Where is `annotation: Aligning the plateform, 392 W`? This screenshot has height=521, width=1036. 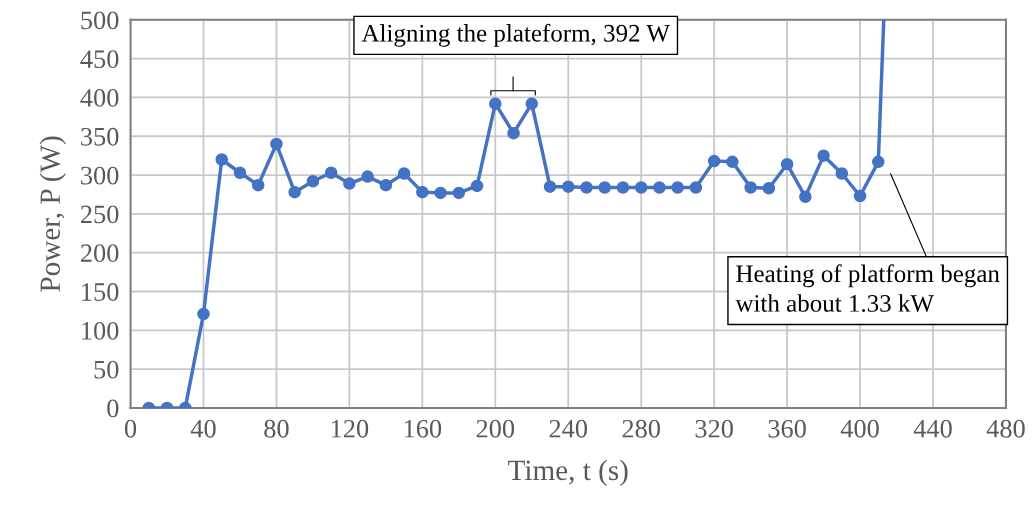 annotation: Aligning the plateform, 392 W is located at coordinates (515, 35).